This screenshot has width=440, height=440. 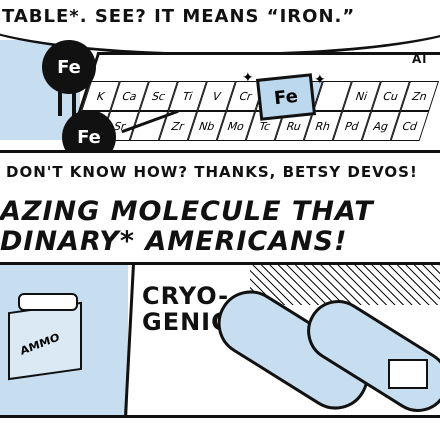 I want to click on crate-label: AMMO, so click(x=40, y=344).